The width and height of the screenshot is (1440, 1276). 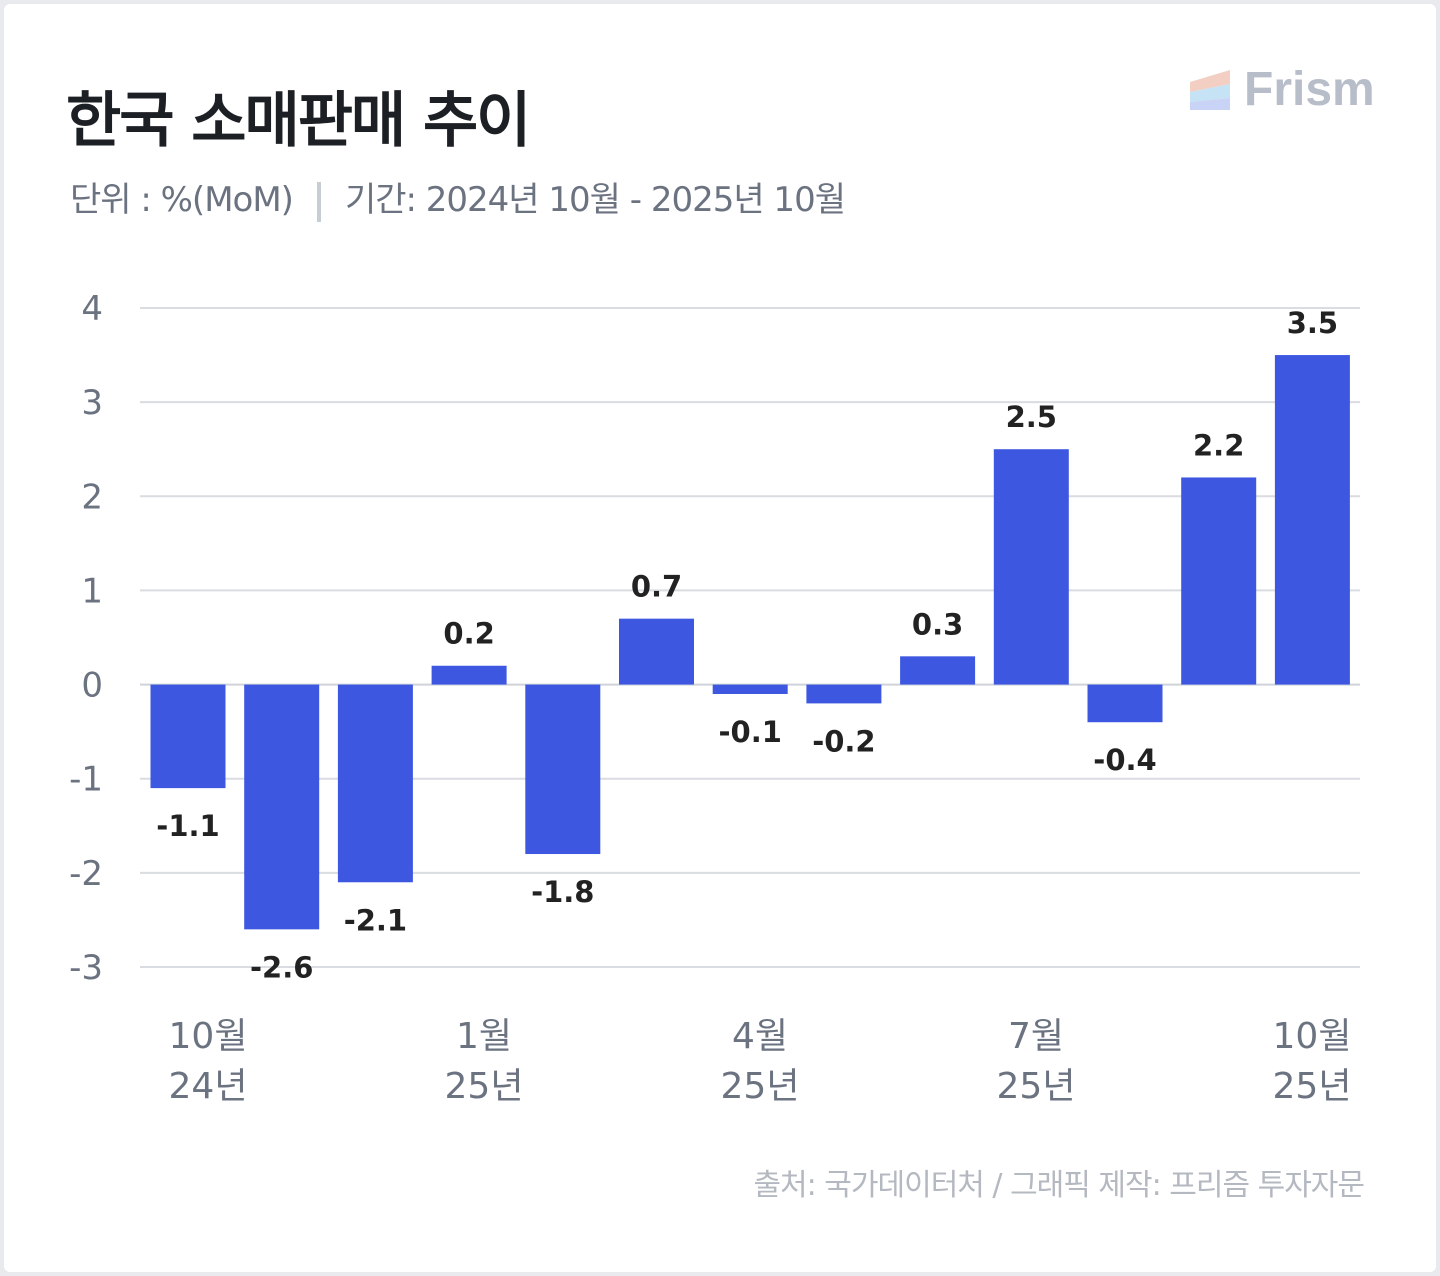 I want to click on data-label: 3.5, so click(x=1312, y=323).